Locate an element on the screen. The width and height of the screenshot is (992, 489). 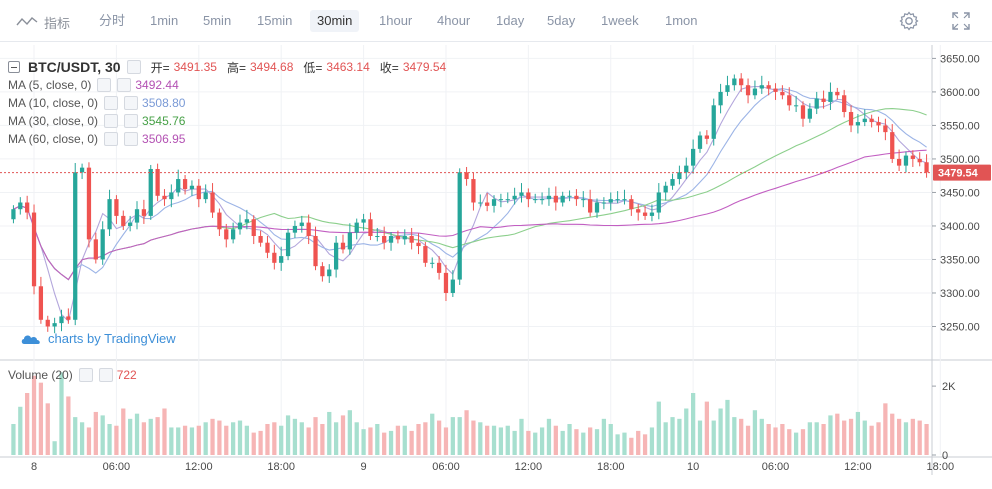
indicators-button: 指标 is located at coordinates (43, 22).